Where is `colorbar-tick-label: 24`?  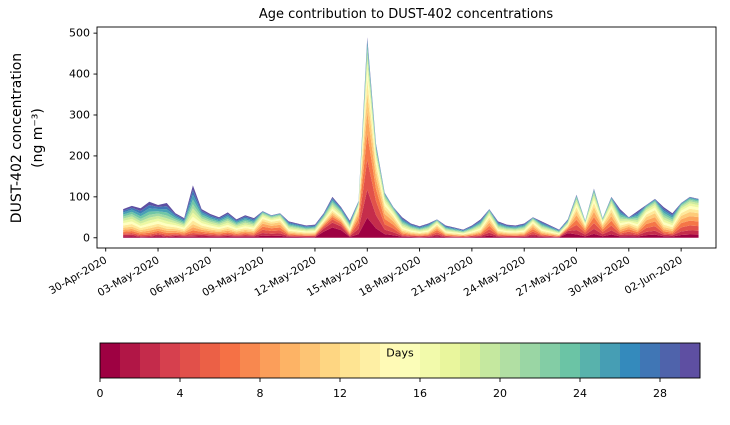 colorbar-tick-label: 24 is located at coordinates (580, 393).